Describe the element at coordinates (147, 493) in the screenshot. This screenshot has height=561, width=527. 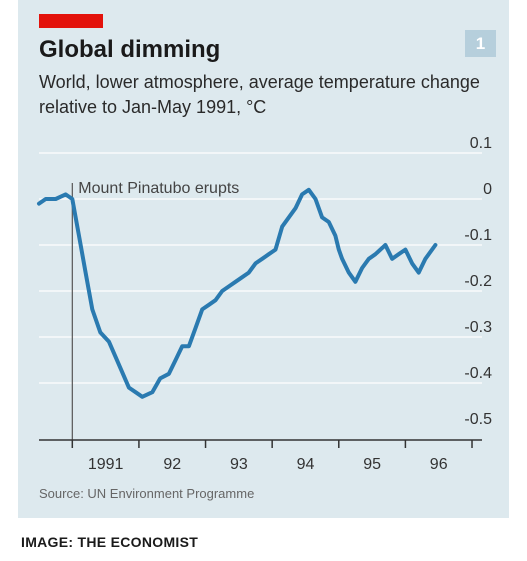
I see `source-note: Source: UN Environment Programme` at that location.